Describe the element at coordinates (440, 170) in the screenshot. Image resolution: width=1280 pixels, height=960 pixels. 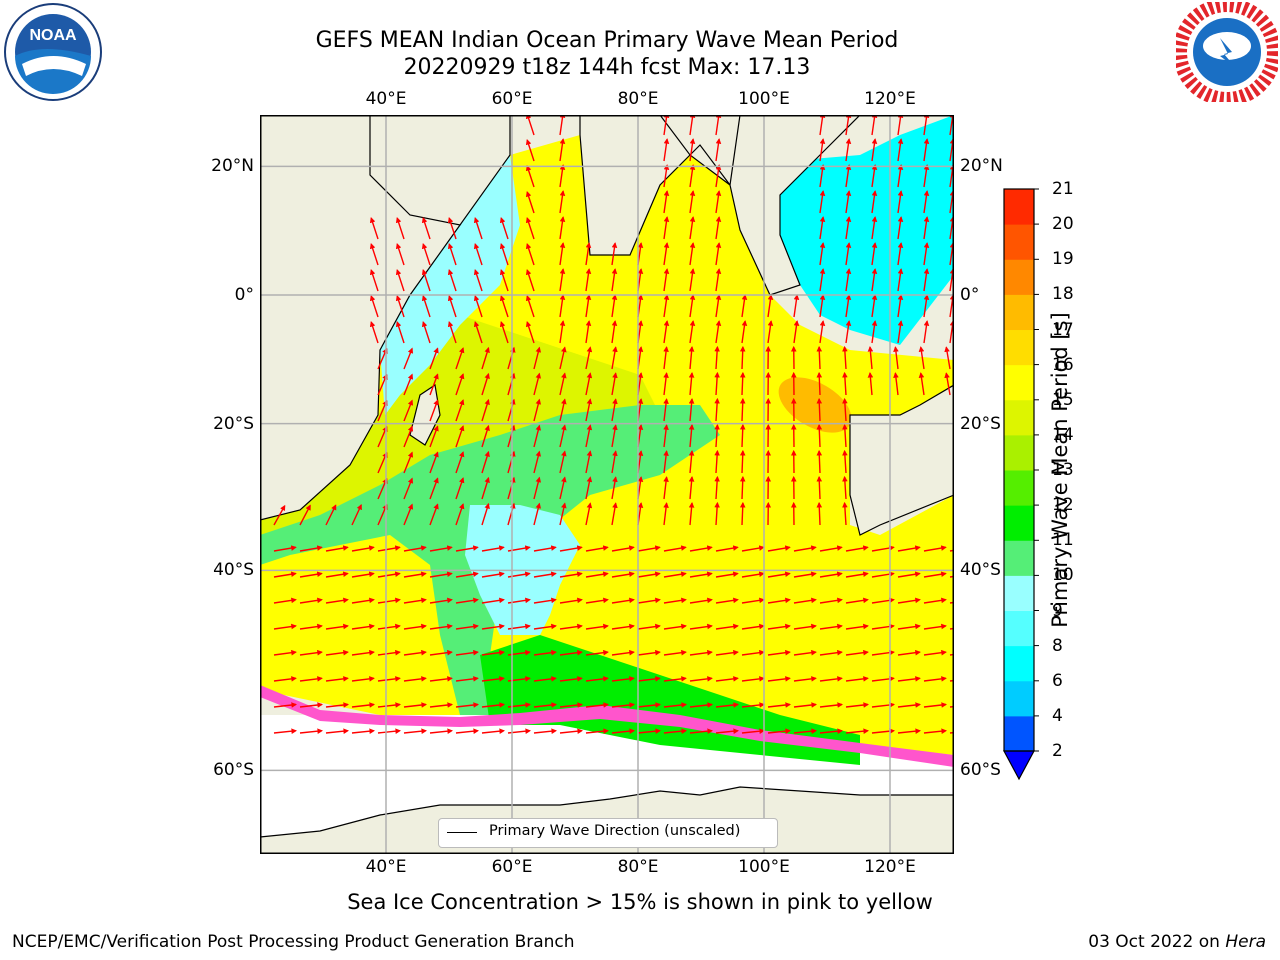
I see `arabia-land` at that location.